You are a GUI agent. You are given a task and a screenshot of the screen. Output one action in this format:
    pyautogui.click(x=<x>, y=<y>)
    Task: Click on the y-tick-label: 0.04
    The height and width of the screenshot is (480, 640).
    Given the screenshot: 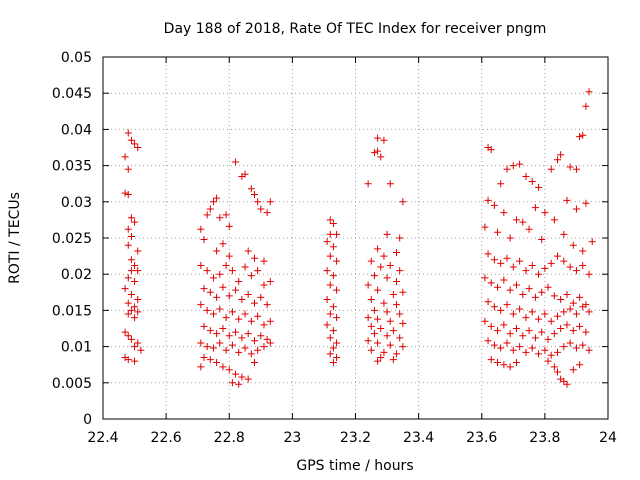 What is the action you would take?
    pyautogui.click(x=76, y=130)
    